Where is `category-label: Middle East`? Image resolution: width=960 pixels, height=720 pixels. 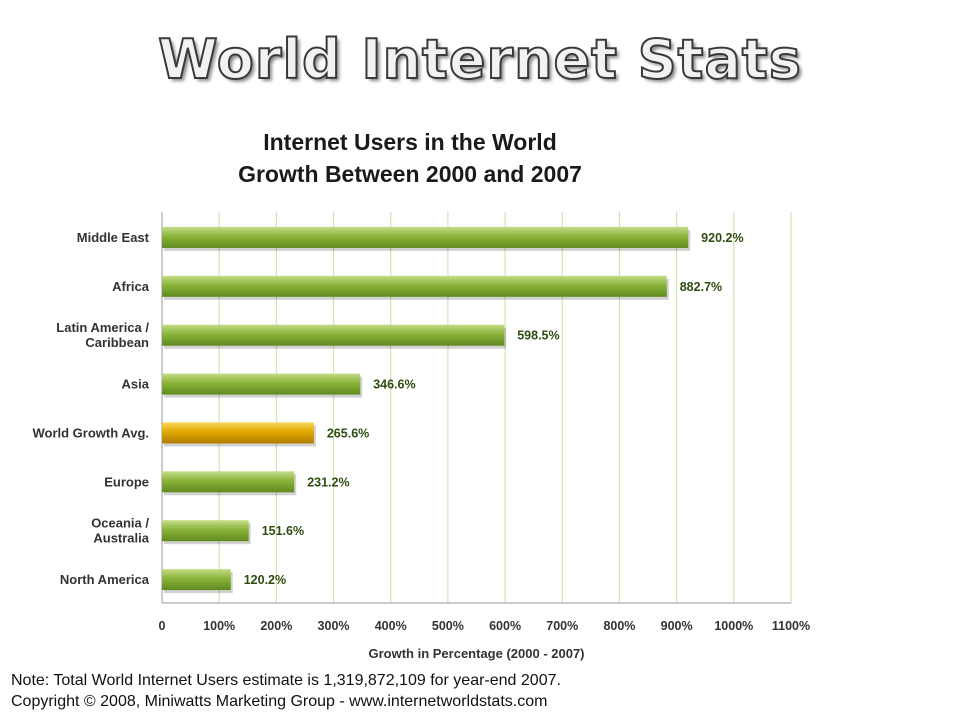
category-label: Middle East is located at coordinates (113, 237).